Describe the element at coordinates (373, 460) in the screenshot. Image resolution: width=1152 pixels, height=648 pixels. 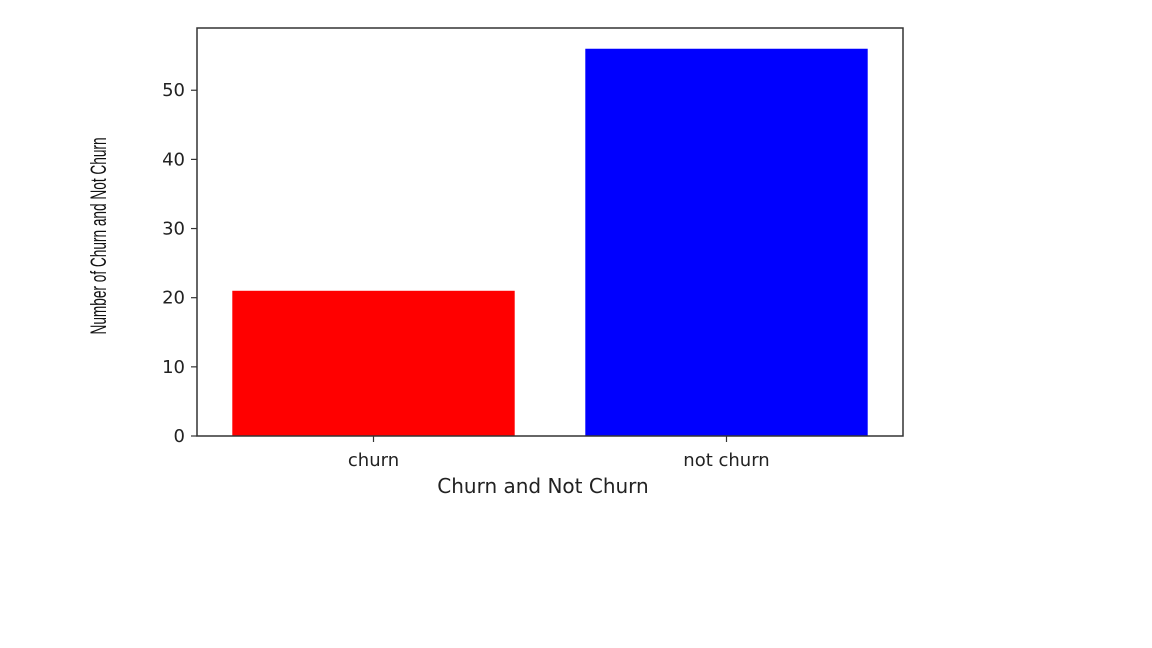
I see `x-tick-label: churn` at that location.